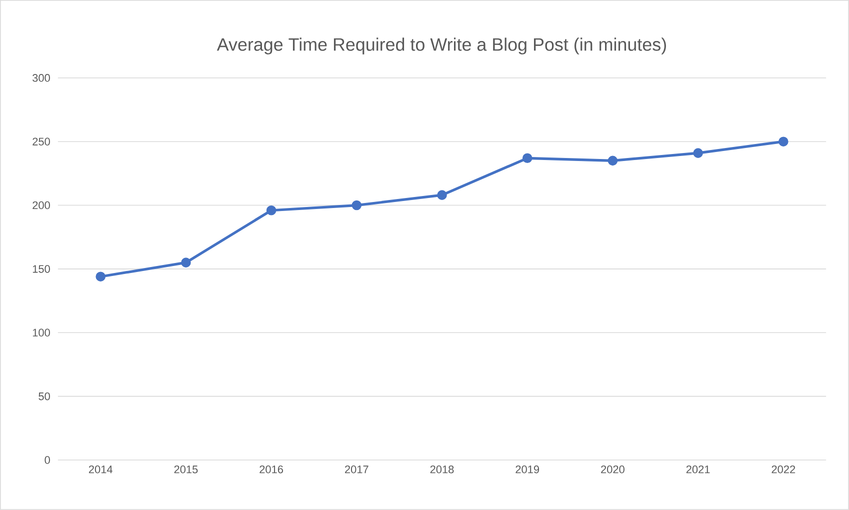  Describe the element at coordinates (186, 470) in the screenshot. I see `x-tick-label: 2015` at that location.